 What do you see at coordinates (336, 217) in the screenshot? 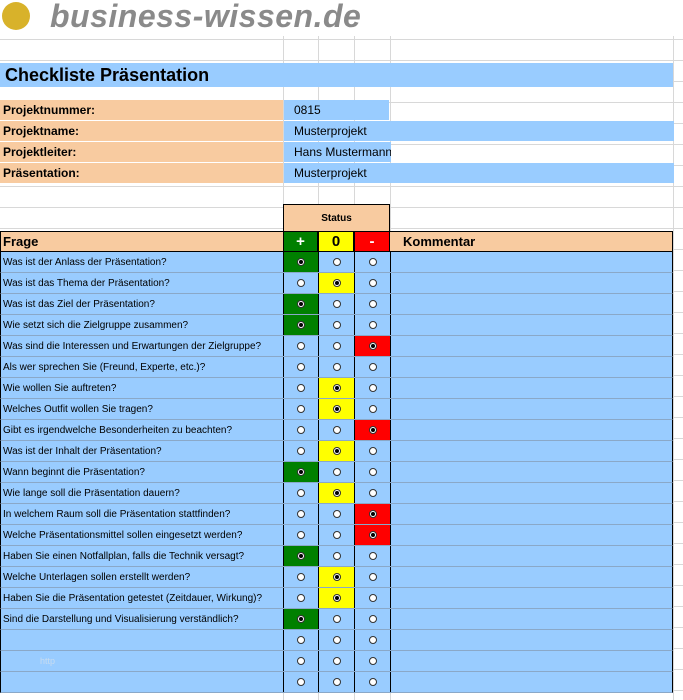
I see `status-header: Status` at bounding box center [336, 217].